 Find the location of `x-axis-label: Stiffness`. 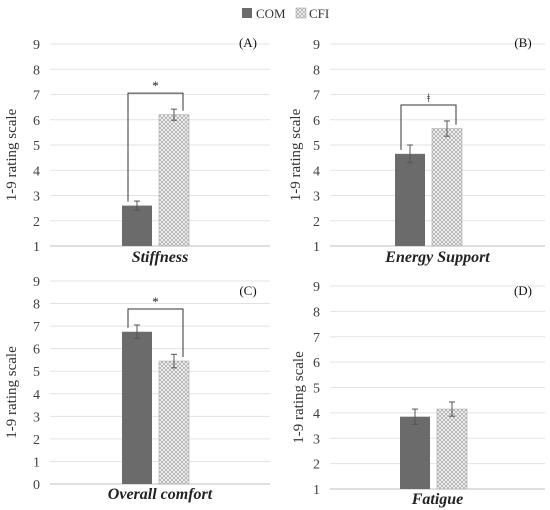

x-axis-label: Stiffness is located at coordinates (160, 257).